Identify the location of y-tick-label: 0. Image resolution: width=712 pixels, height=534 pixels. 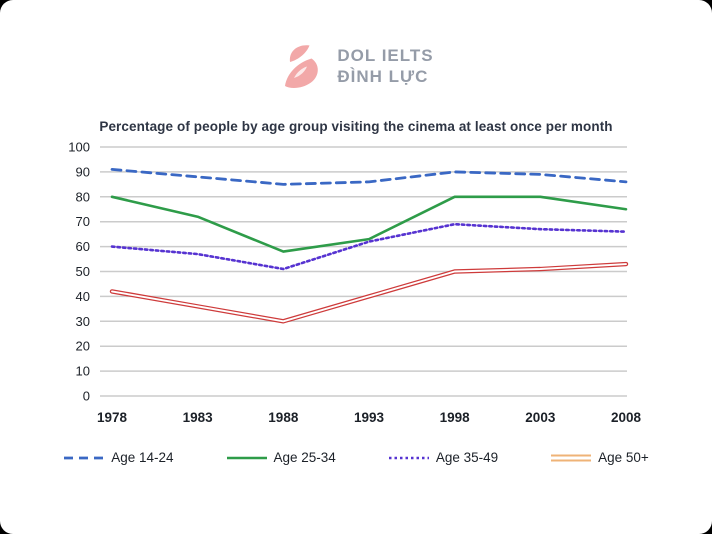
(86, 396).